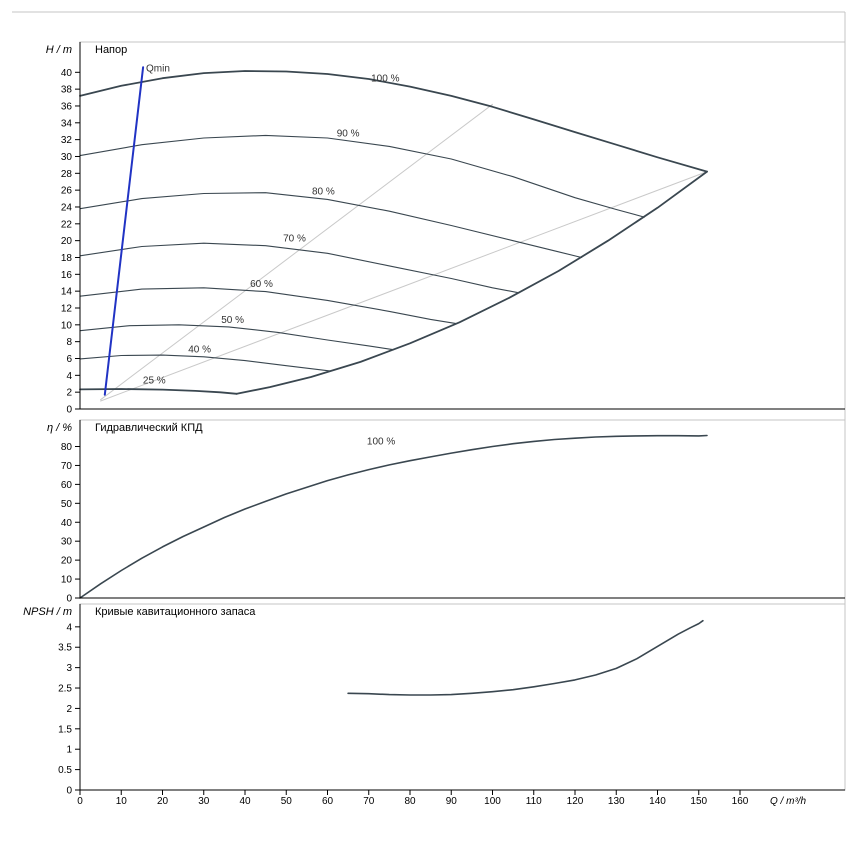 The width and height of the screenshot is (850, 850). What do you see at coordinates (69, 709) in the screenshot?
I see `y-tick-label-npsh: 2` at bounding box center [69, 709].